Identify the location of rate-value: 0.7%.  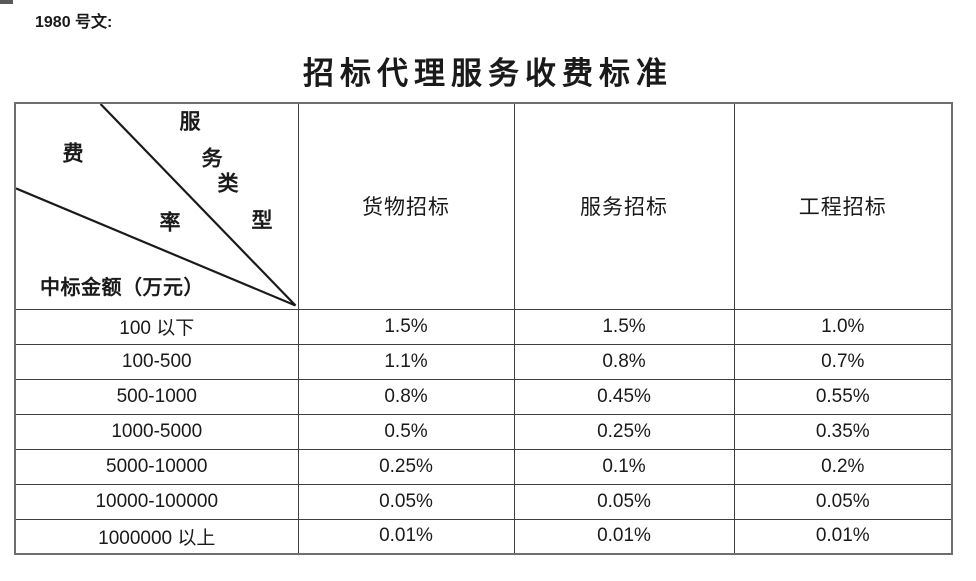
(843, 361).